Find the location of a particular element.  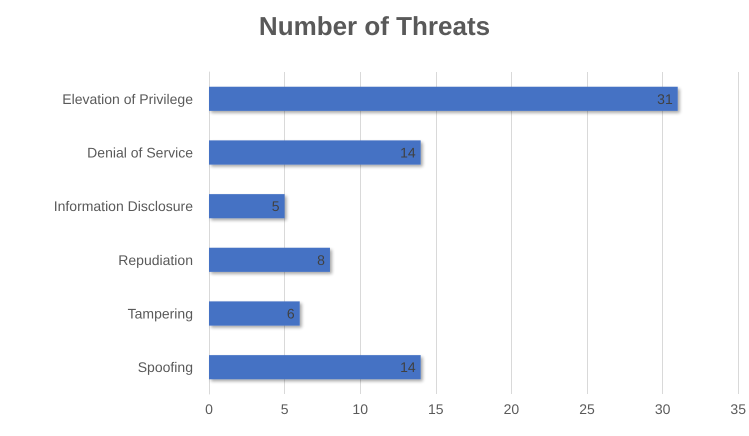

x-tick-label: 15 is located at coordinates (436, 409).